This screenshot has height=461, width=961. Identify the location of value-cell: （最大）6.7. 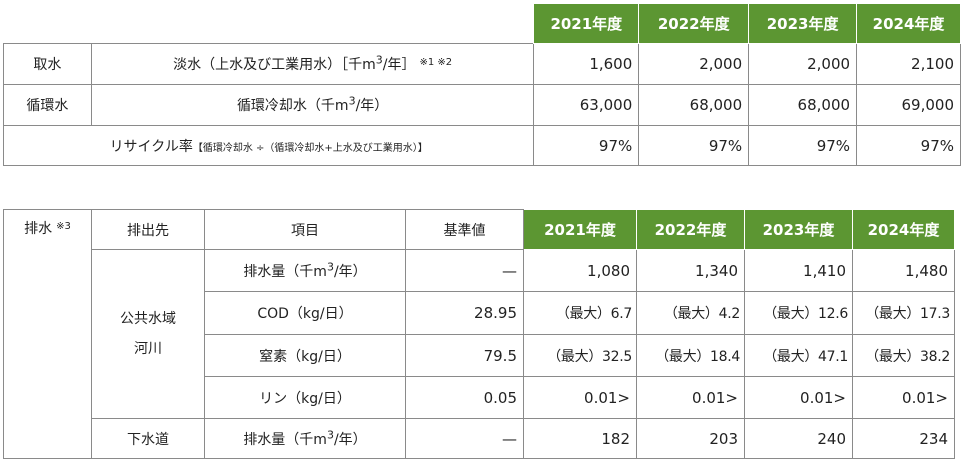
(580, 313).